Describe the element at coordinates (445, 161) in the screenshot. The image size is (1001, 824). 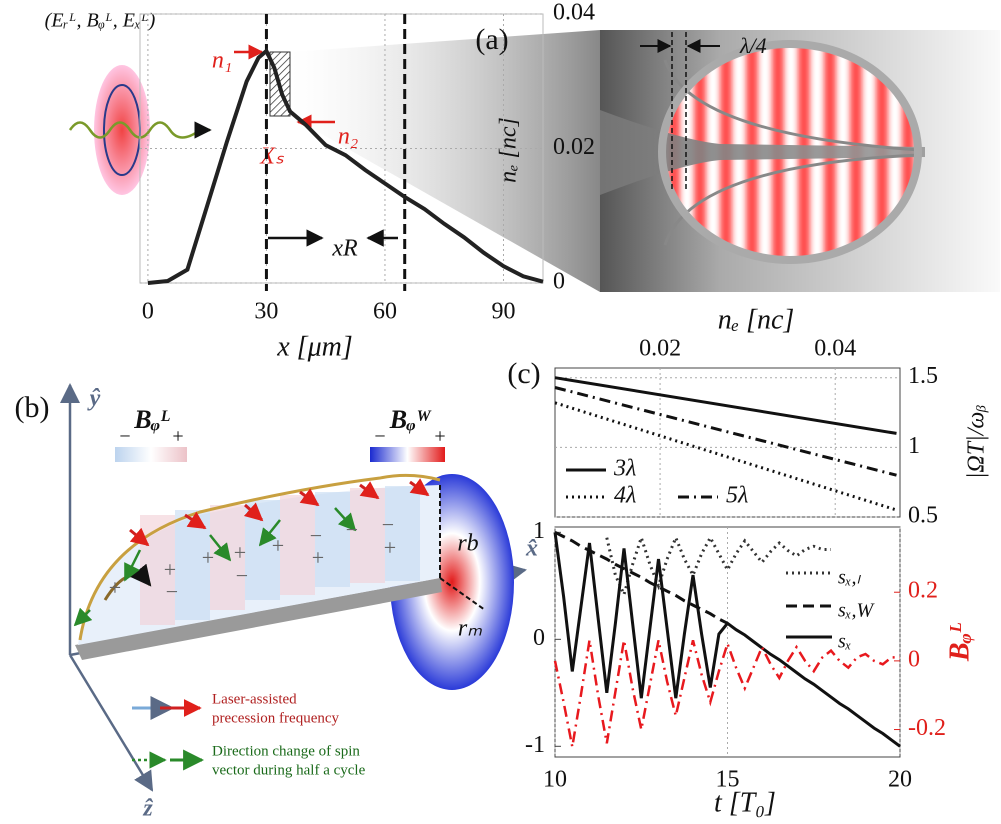
I see `zoom-cone` at that location.